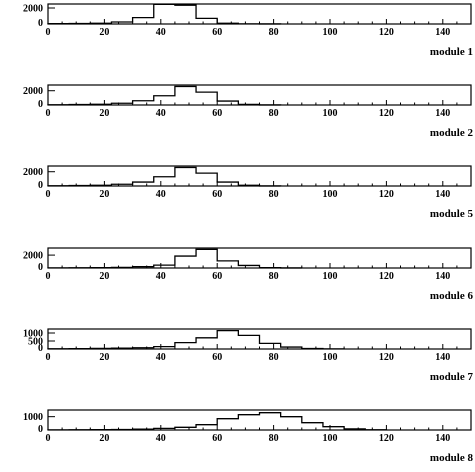  I want to click on module-label: module 6, so click(452, 296).